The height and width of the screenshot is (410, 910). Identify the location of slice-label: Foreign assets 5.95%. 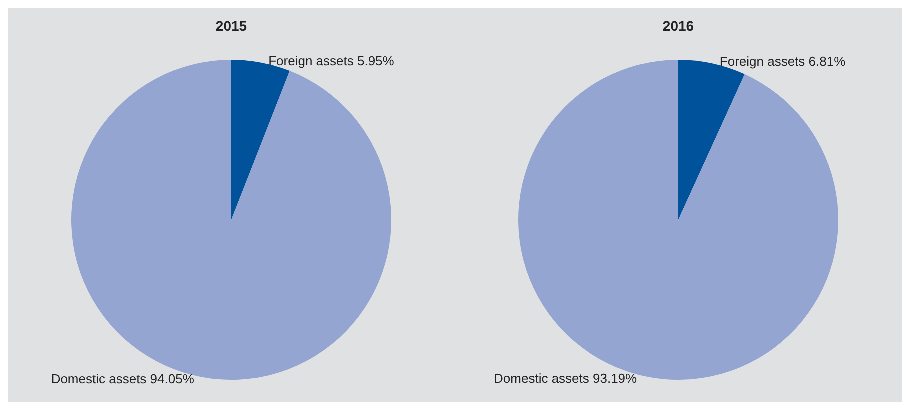
(331, 60).